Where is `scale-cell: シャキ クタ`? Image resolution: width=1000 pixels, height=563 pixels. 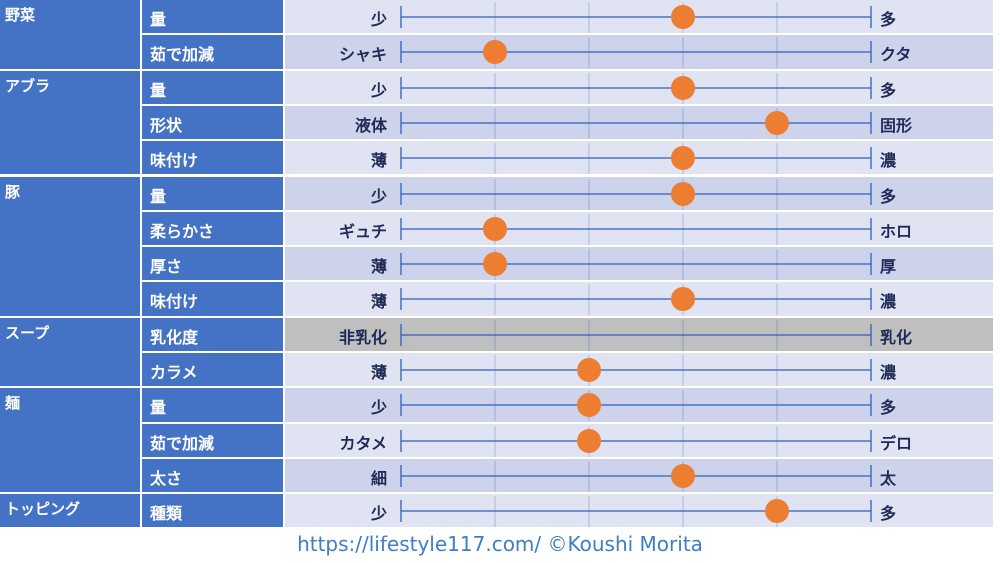
scale-cell: シャキ クタ is located at coordinates (639, 53).